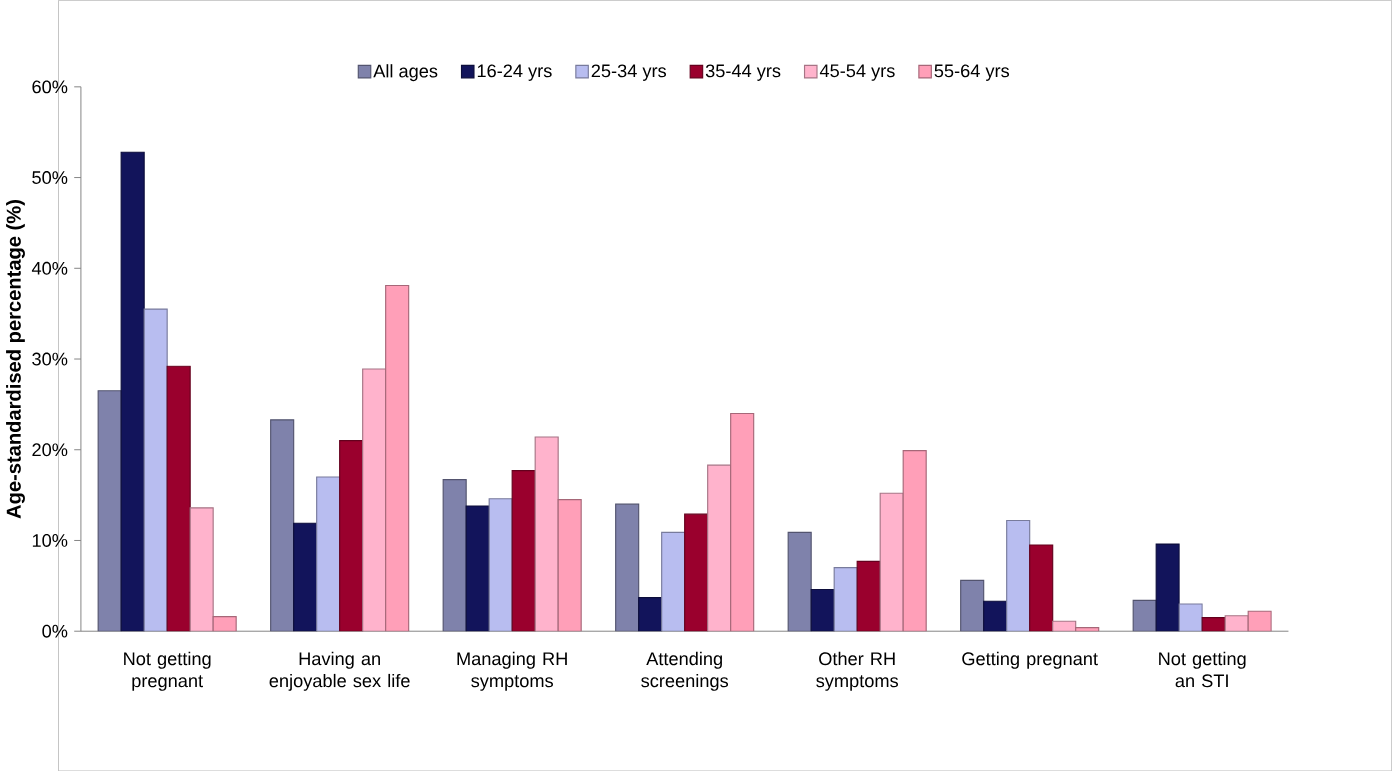  What do you see at coordinates (857, 671) in the screenshot?
I see `x-tick-label: Other RH symptoms` at bounding box center [857, 671].